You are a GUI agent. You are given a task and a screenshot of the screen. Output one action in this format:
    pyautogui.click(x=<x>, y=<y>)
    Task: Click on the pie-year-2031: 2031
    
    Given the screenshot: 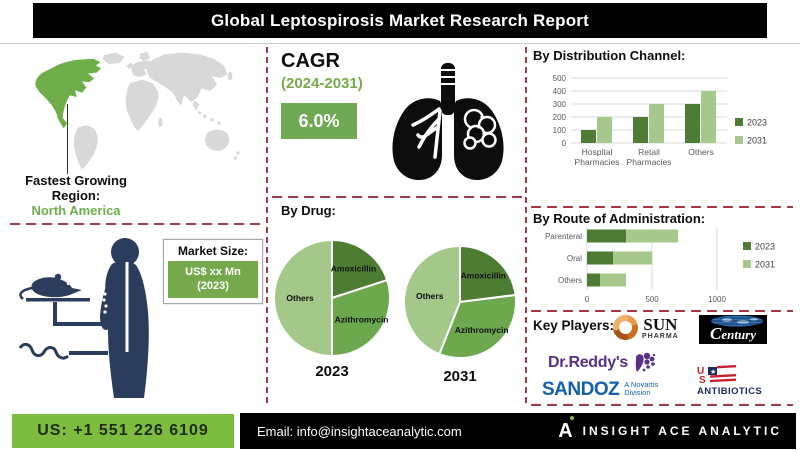 What is the action you would take?
    pyautogui.click(x=460, y=376)
    